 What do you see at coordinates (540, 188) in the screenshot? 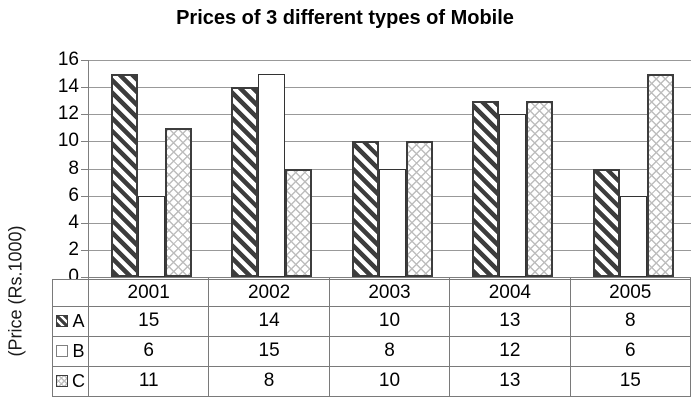
I see `bar-C-2004` at bounding box center [540, 188].